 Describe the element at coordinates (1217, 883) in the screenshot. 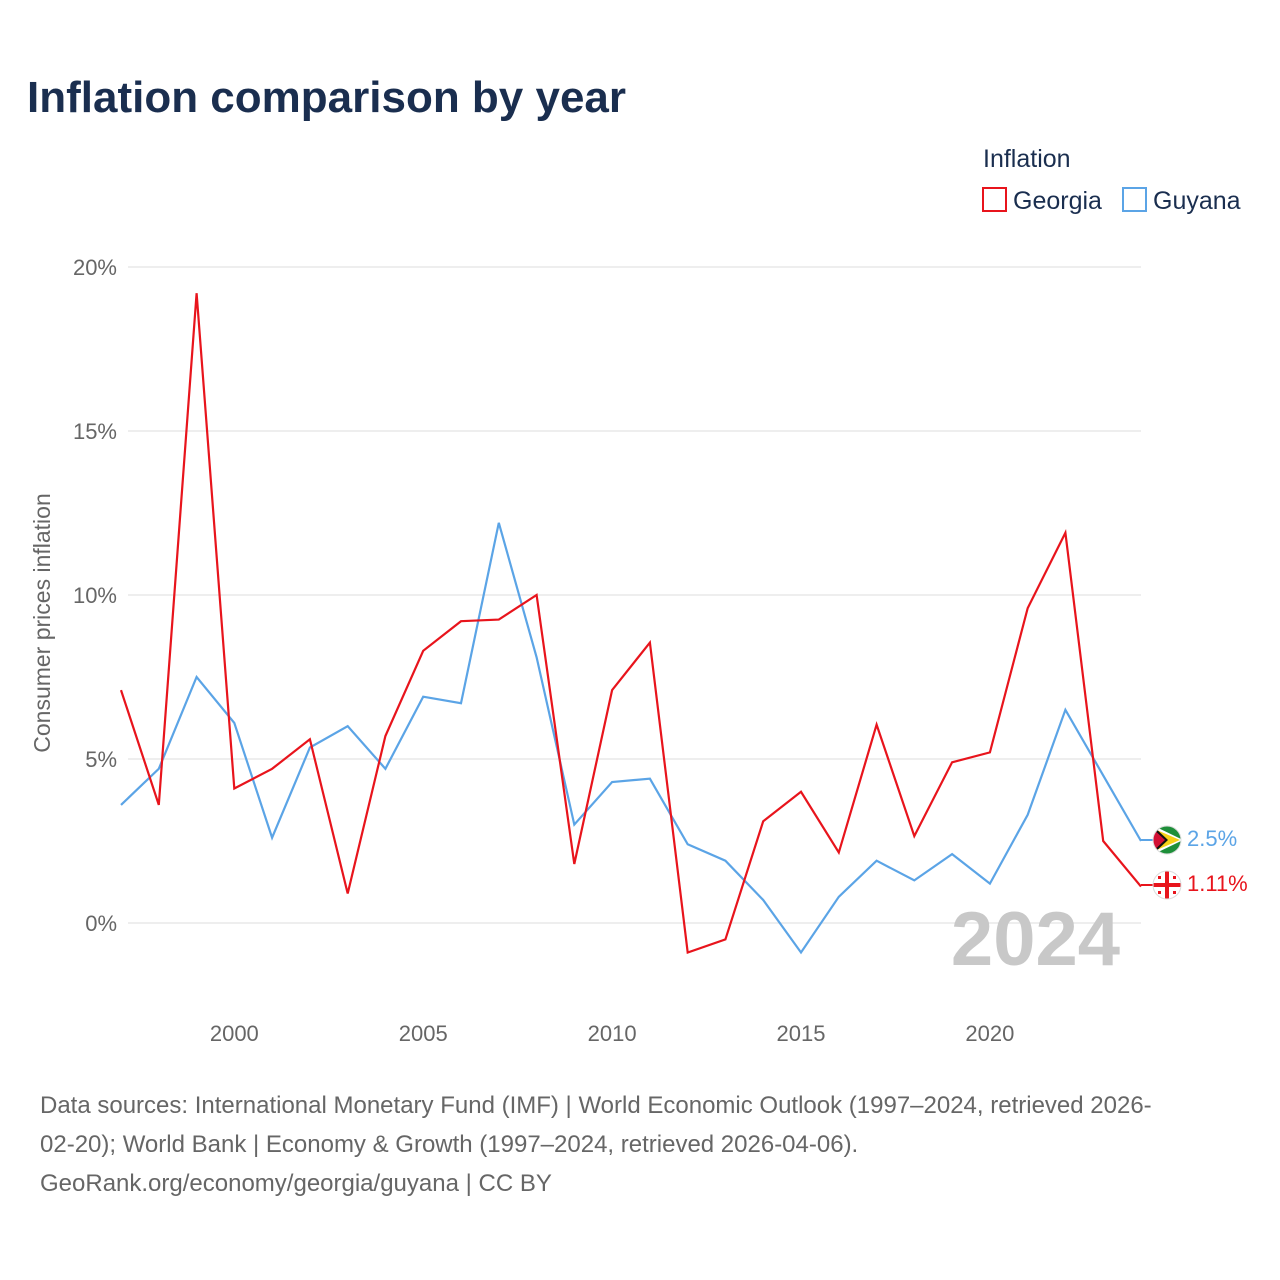

I see `georgia-end-label: 1.11%` at that location.